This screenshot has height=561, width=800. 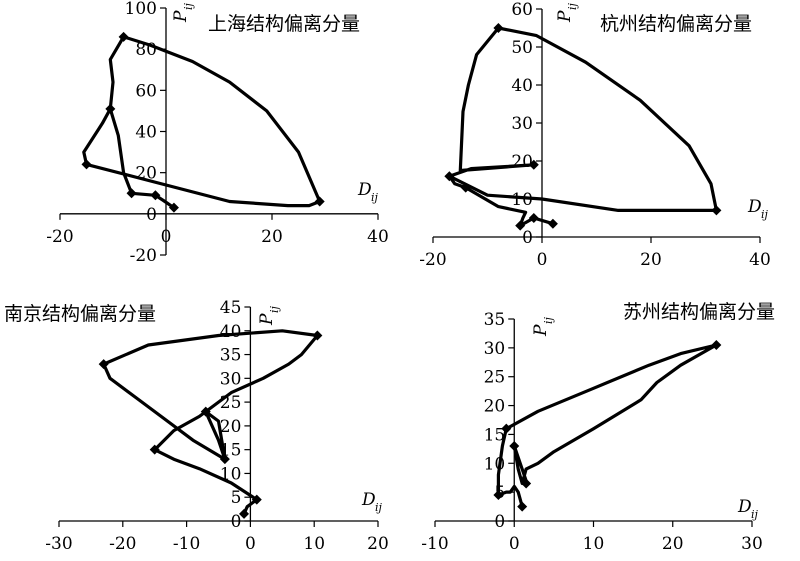 I want to click on x-tick-label: 40, so click(x=378, y=237).